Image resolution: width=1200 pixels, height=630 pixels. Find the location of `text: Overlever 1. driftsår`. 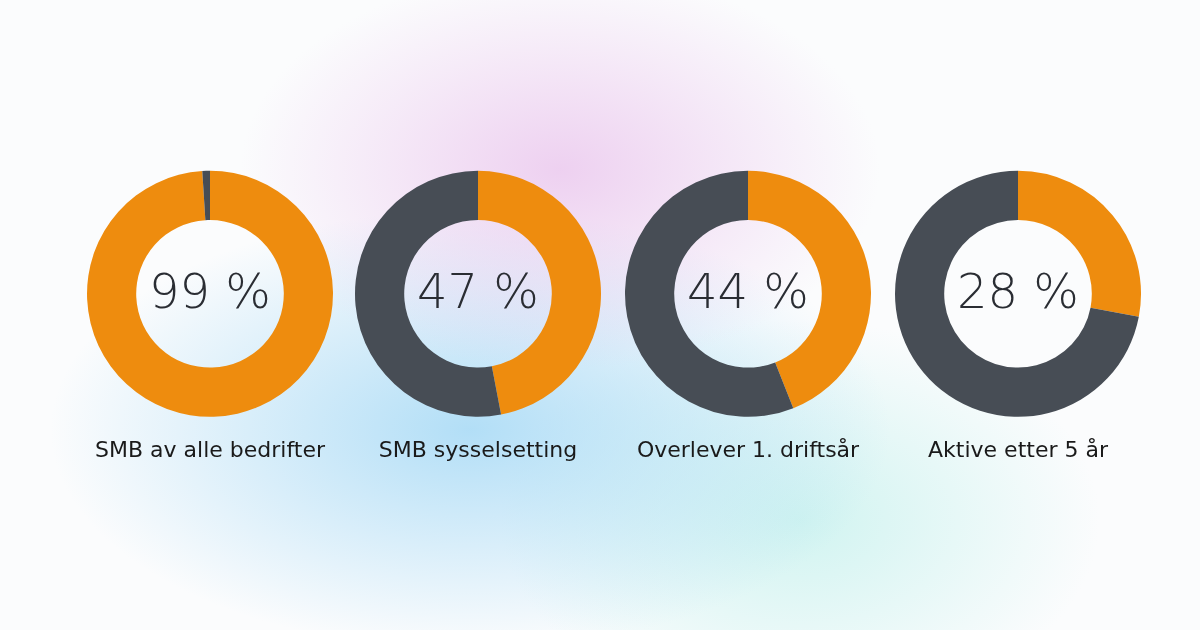

text: Overlever 1. driftsår is located at coordinates (748, 449).